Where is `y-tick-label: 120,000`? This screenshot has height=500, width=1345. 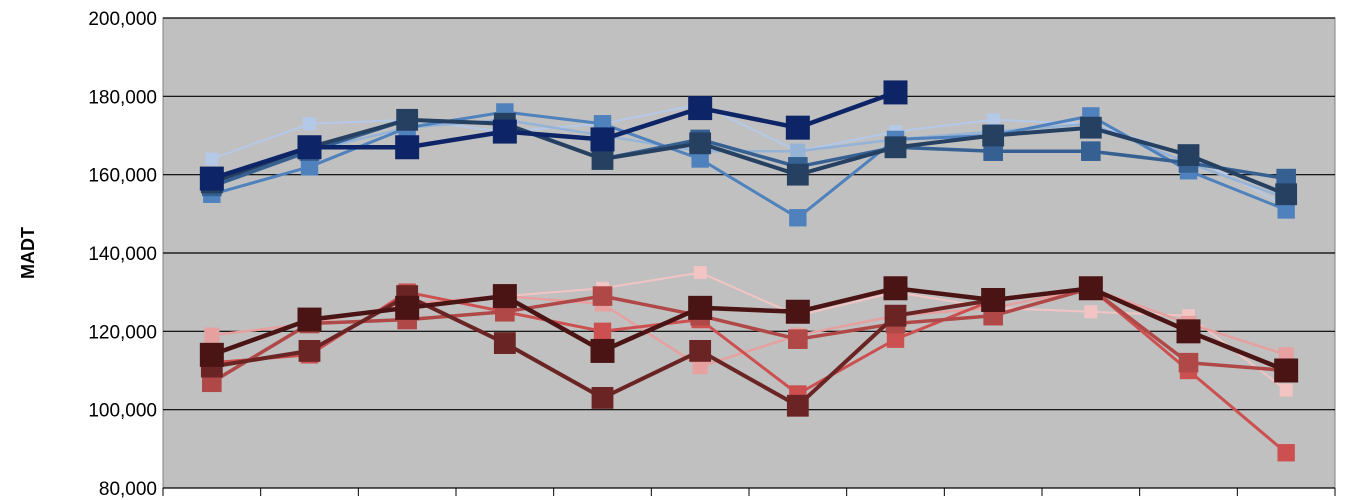
y-tick-label: 120,000 is located at coordinates (122, 332).